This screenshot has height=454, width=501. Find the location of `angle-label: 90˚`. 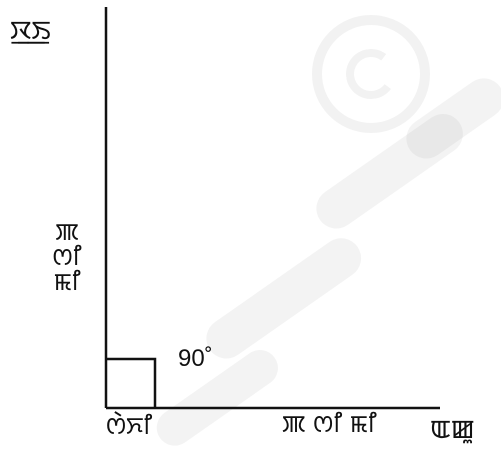

angle-label: 90˚ is located at coordinates (195, 358).